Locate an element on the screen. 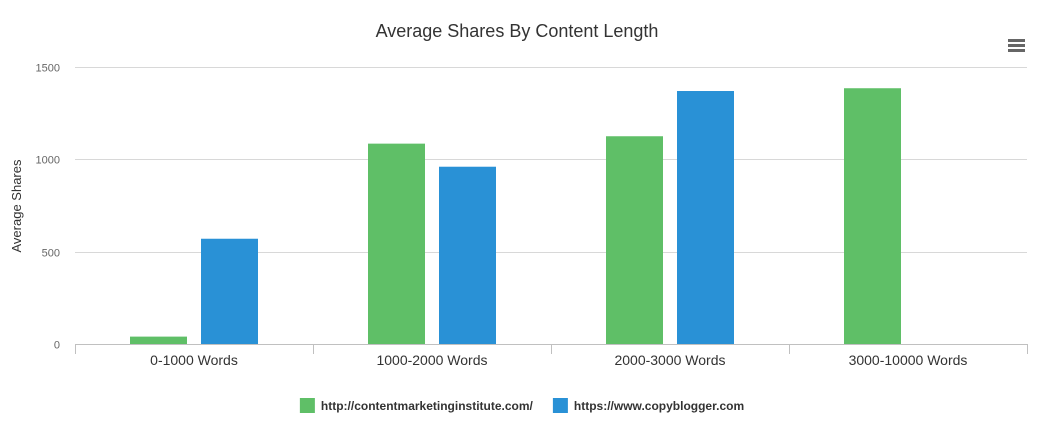 The width and height of the screenshot is (1040, 427). x-tick-label: 1000-2000 Words is located at coordinates (431, 360).